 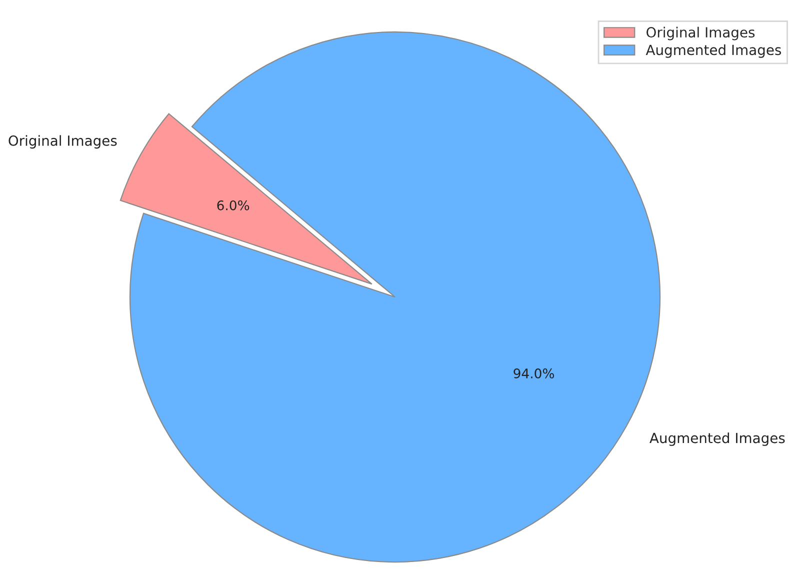 What do you see at coordinates (233, 205) in the screenshot?
I see `data-label: 6.0%` at bounding box center [233, 205].